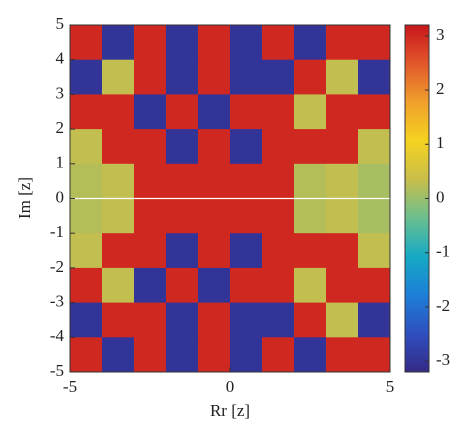 This screenshot has width=474, height=441. Describe the element at coordinates (60, 58) in the screenshot. I see `y-tick-label: 4` at that location.